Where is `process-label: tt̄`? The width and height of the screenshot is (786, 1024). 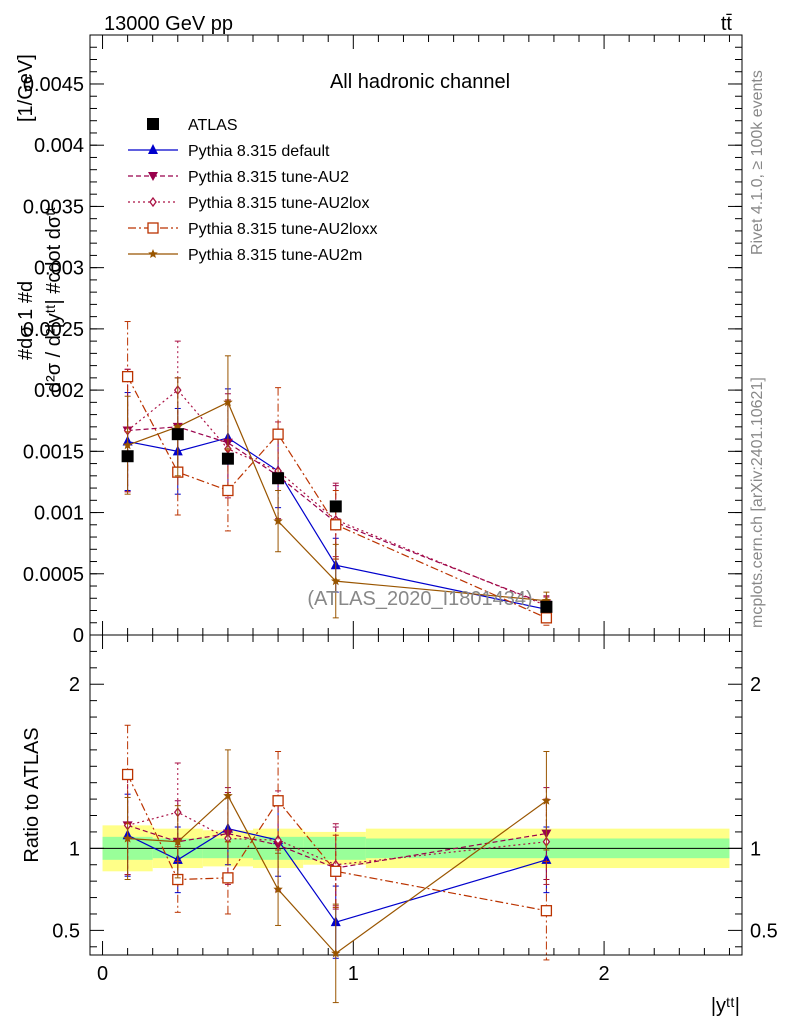
process-label: tt̄ is located at coordinates (727, 24).